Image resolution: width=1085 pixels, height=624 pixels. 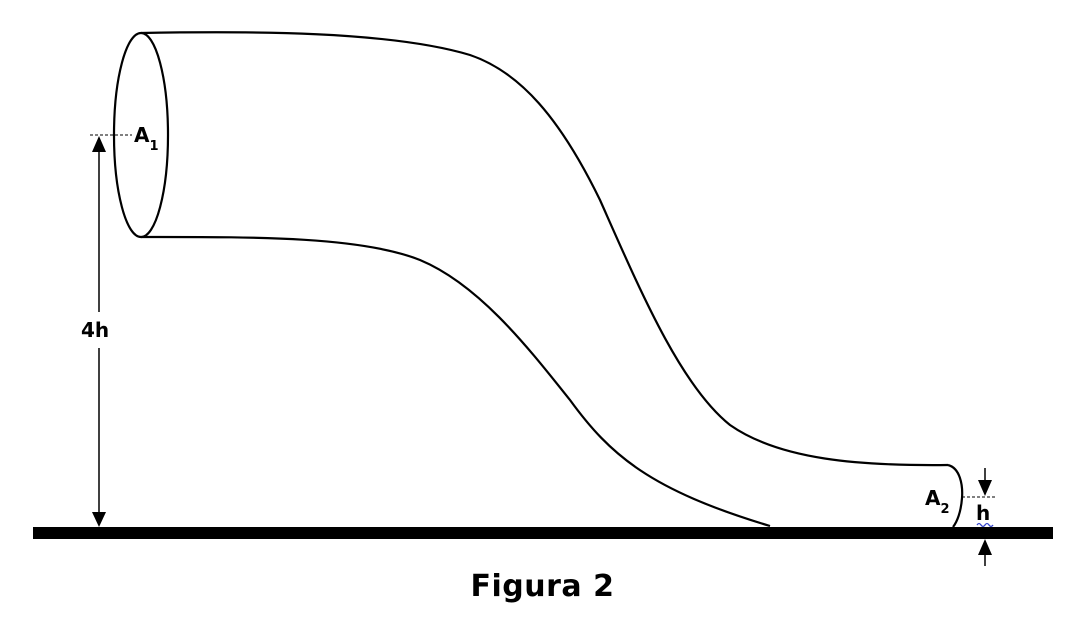 What do you see at coordinates (146, 138) in the screenshot?
I see `label-a1: A1` at bounding box center [146, 138].